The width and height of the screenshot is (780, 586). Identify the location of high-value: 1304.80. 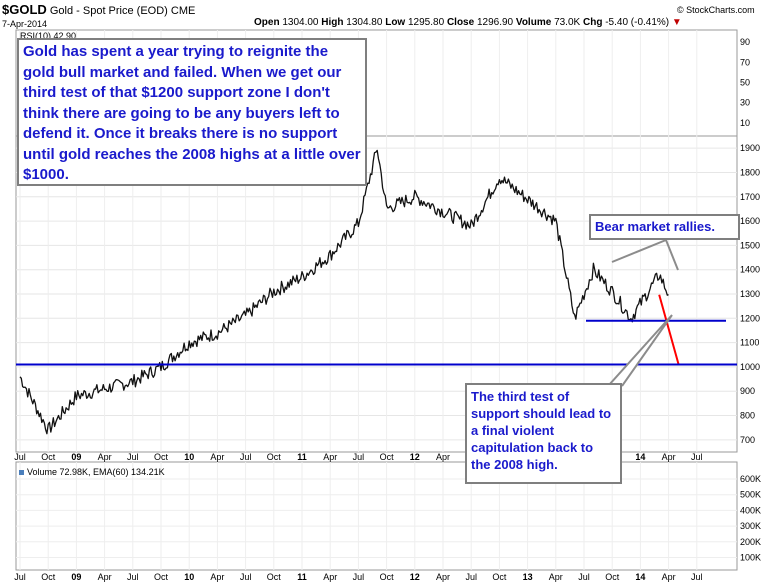
(364, 22).